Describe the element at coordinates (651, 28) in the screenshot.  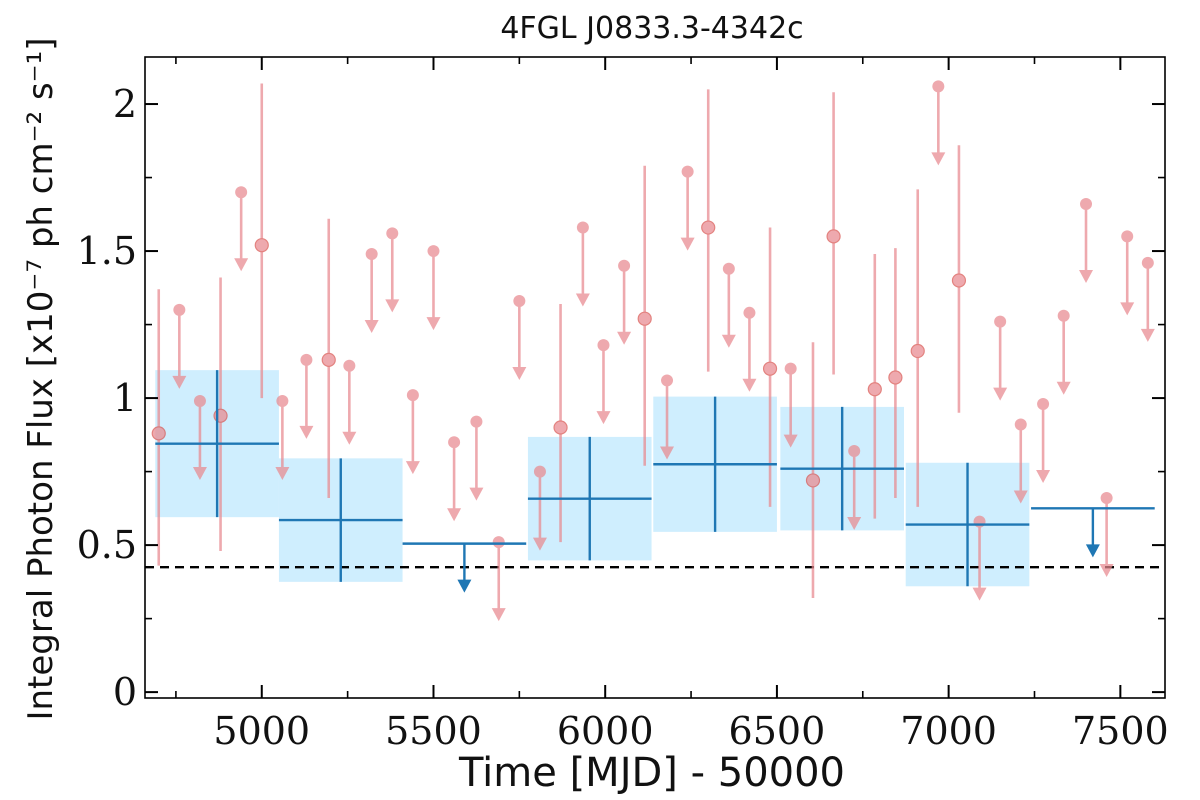
I see `chart-title: 4FGL J0833.3-4342c` at that location.